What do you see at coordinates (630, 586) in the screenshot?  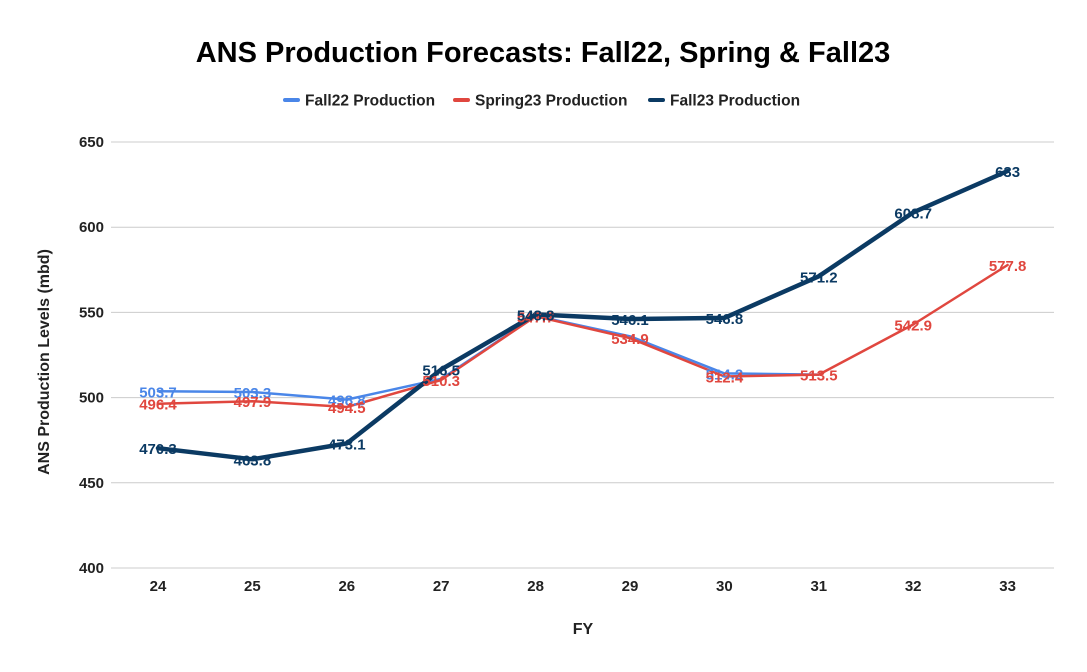 I see `x-tick-label: 29` at bounding box center [630, 586].